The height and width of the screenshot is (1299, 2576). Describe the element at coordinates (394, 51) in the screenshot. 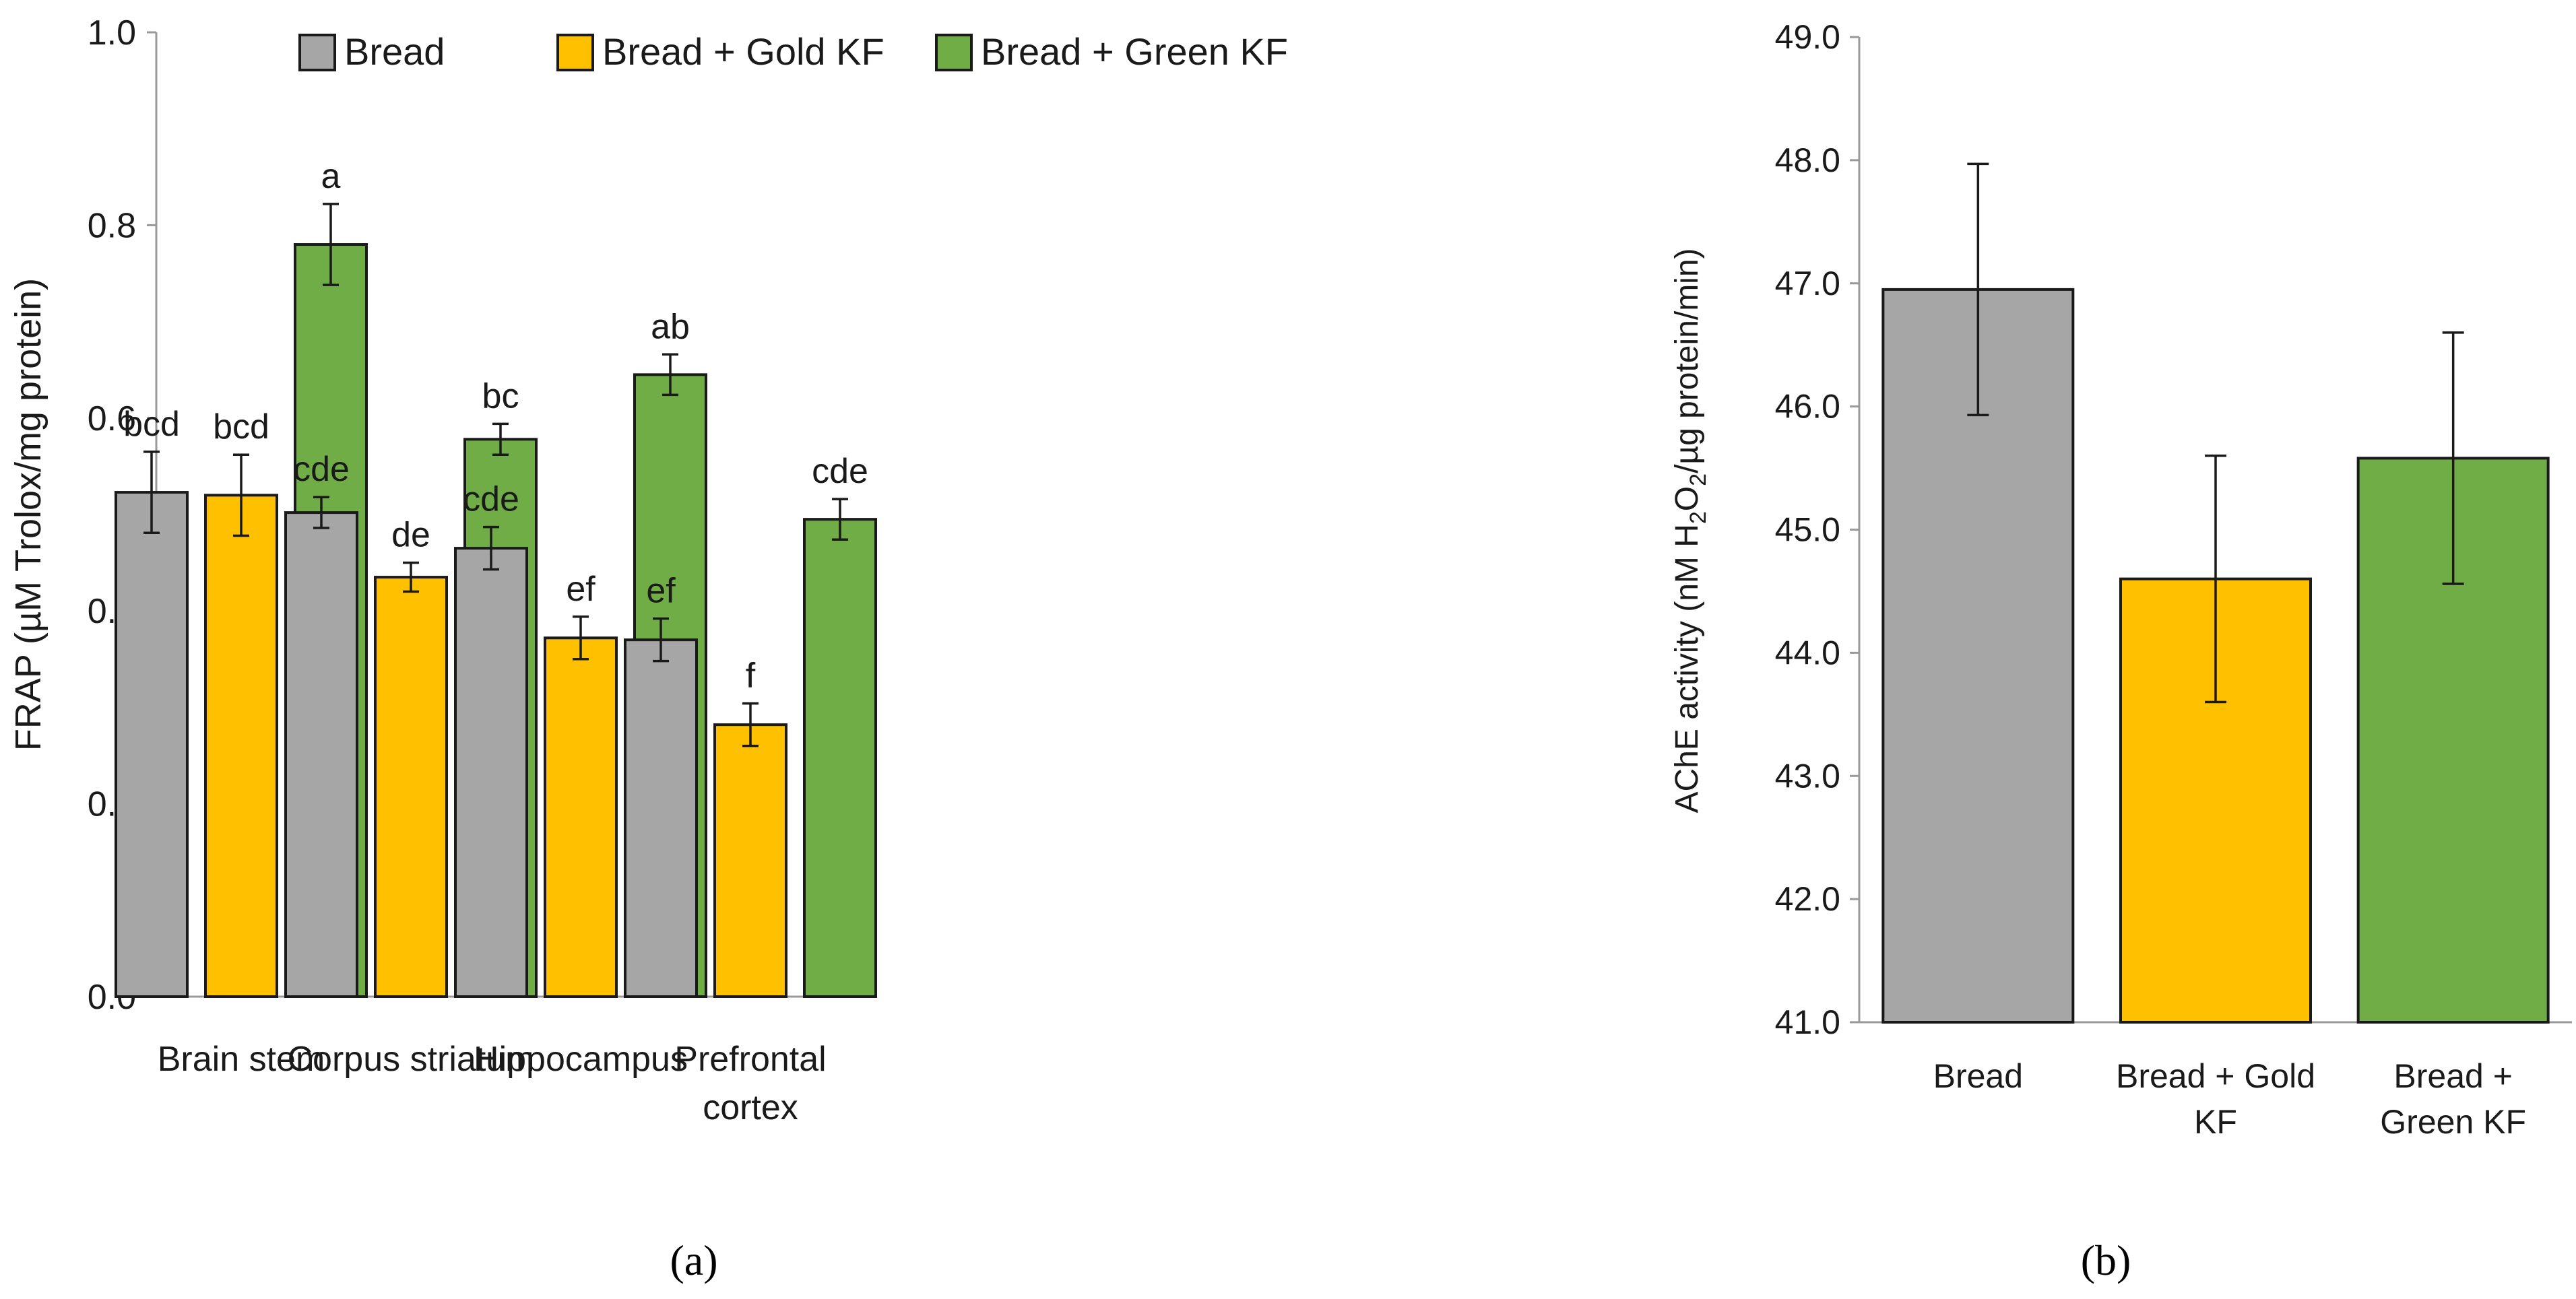

I see `panel-a-legend-label: Bread` at that location.